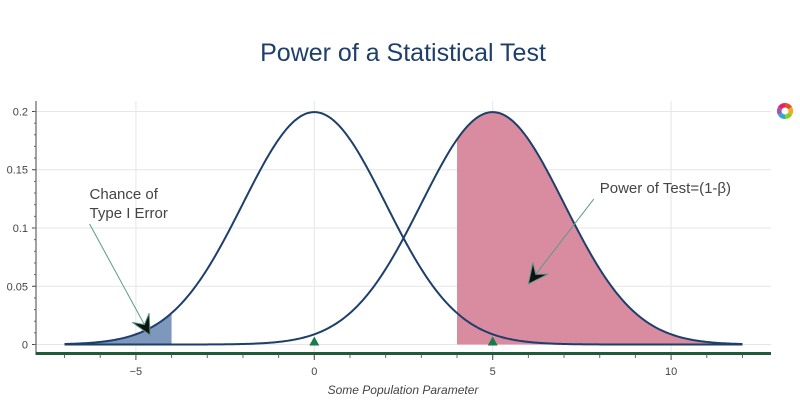 The width and height of the screenshot is (800, 400). I want to click on x-axis-label: Some Population Parameter, so click(404, 390).